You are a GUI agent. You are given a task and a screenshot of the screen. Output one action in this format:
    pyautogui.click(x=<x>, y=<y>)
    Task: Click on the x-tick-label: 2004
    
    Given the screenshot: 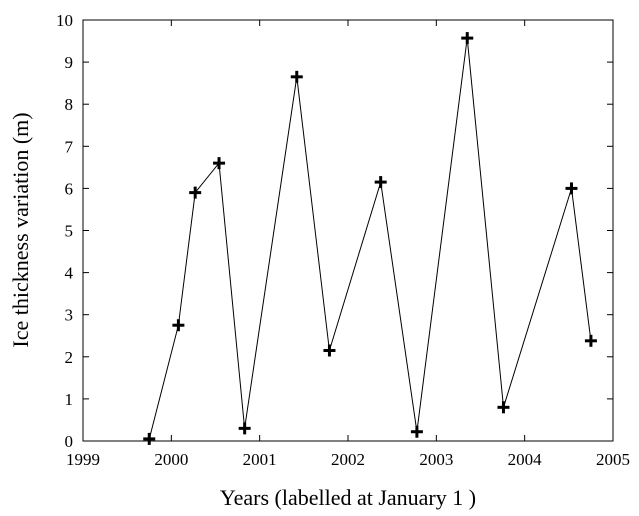 What is the action you would take?
    pyautogui.click(x=525, y=459)
    